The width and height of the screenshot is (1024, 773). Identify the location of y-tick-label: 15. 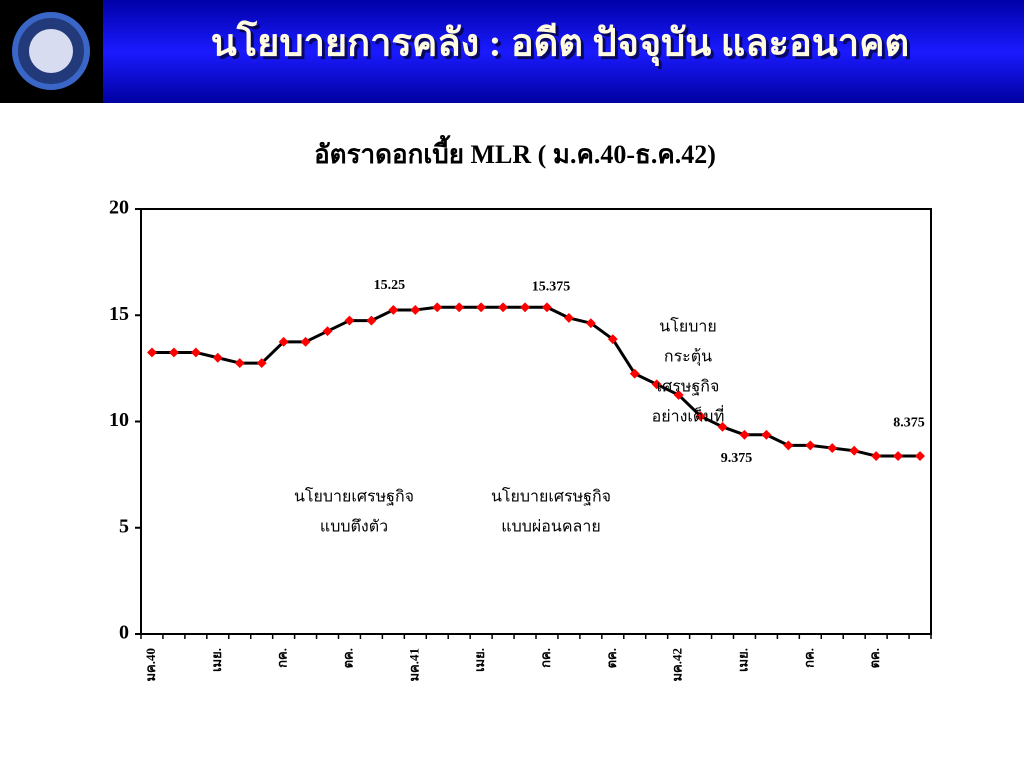
(119, 314).